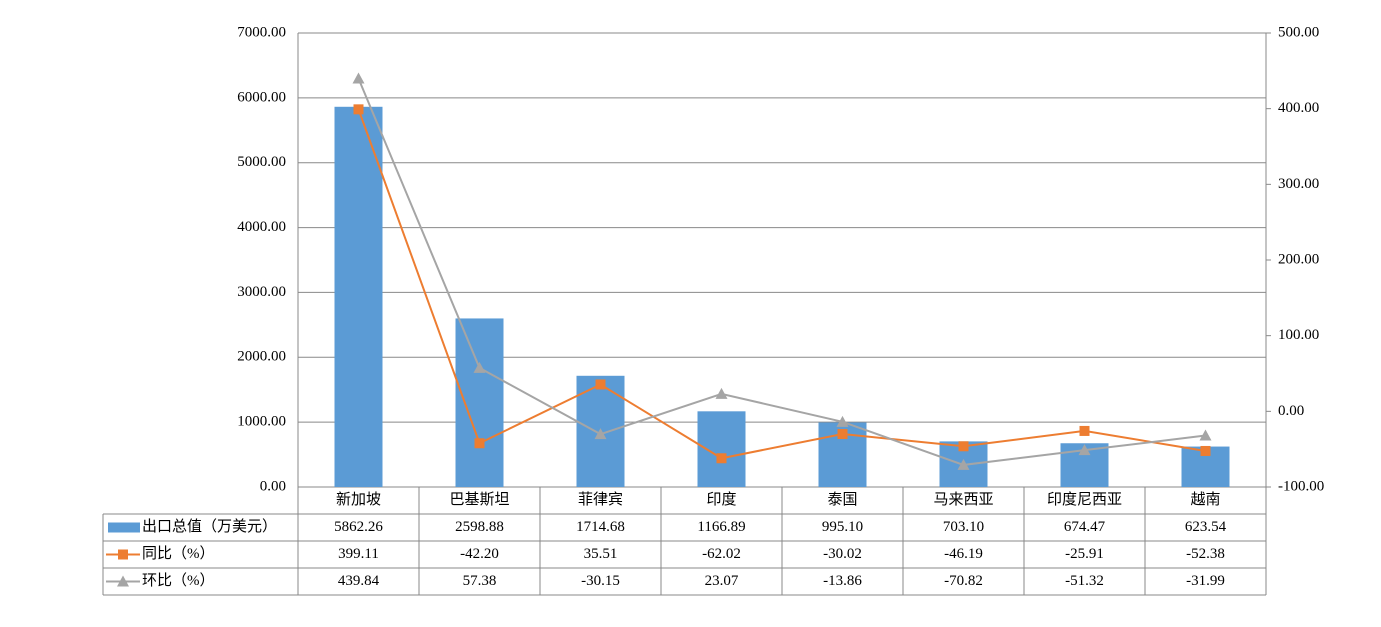 The height and width of the screenshot is (627, 1381). I want to click on table-value: 2598.88, so click(479, 527).